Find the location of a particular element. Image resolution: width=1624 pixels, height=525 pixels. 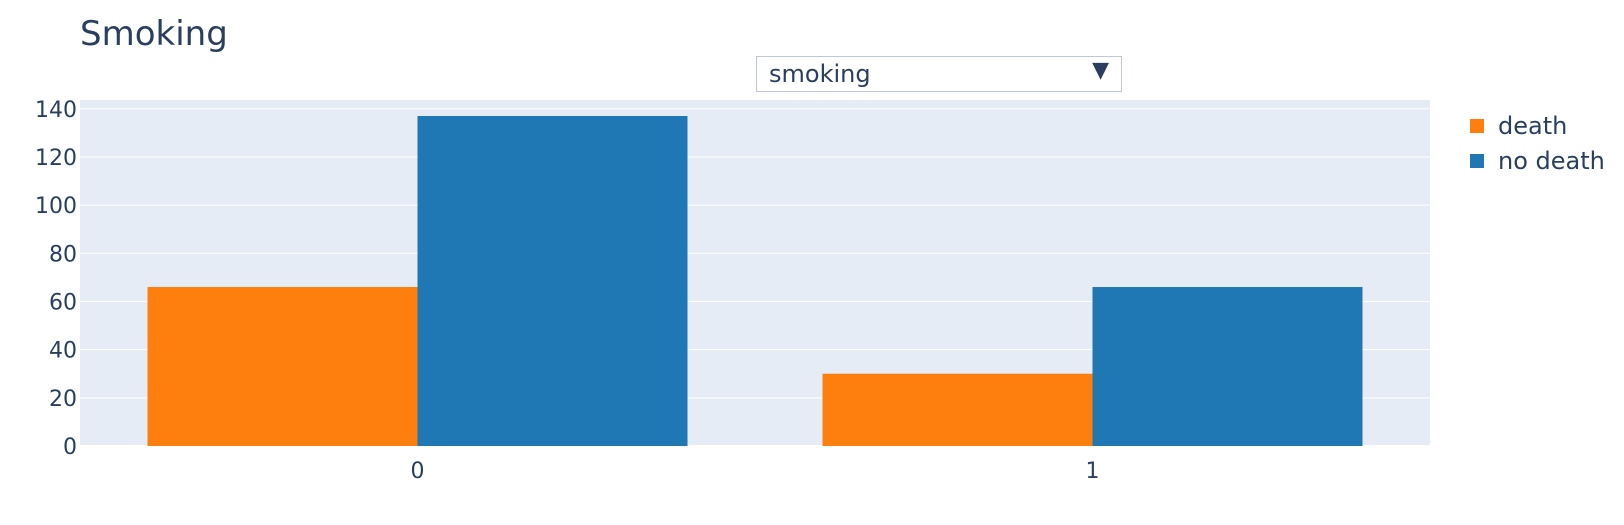

chart-title: Smoking is located at coordinates (154, 34).